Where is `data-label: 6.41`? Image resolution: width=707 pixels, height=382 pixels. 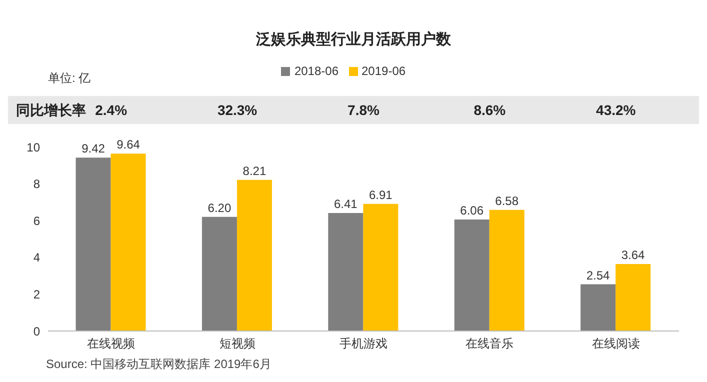 data-label: 6.41 is located at coordinates (346, 204).